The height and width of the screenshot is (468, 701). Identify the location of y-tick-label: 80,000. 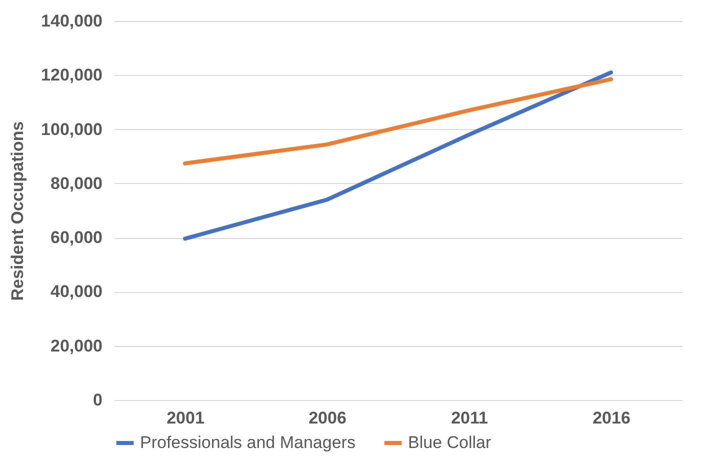
(76, 183).